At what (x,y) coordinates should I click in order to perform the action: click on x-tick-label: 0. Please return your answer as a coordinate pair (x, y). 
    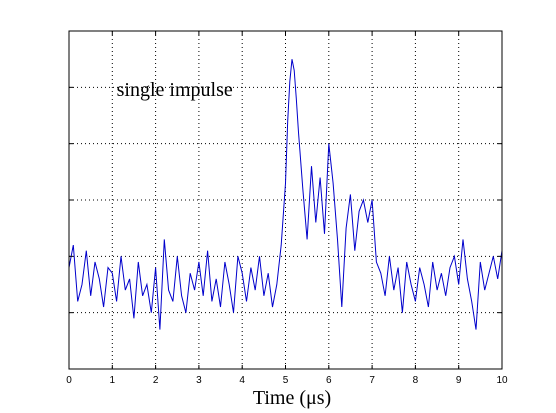
    Looking at the image, I should click on (69, 380).